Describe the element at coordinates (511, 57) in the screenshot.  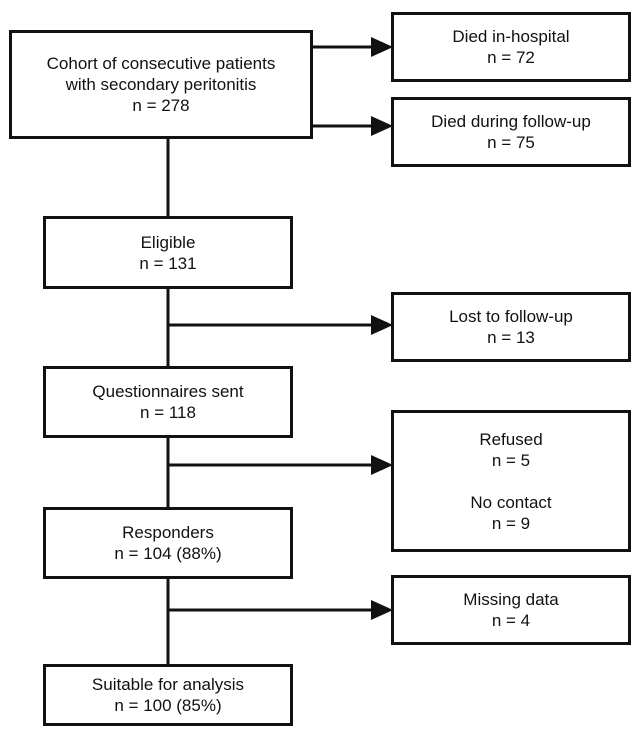
I see `died-in-hospital-count: n = 72` at that location.